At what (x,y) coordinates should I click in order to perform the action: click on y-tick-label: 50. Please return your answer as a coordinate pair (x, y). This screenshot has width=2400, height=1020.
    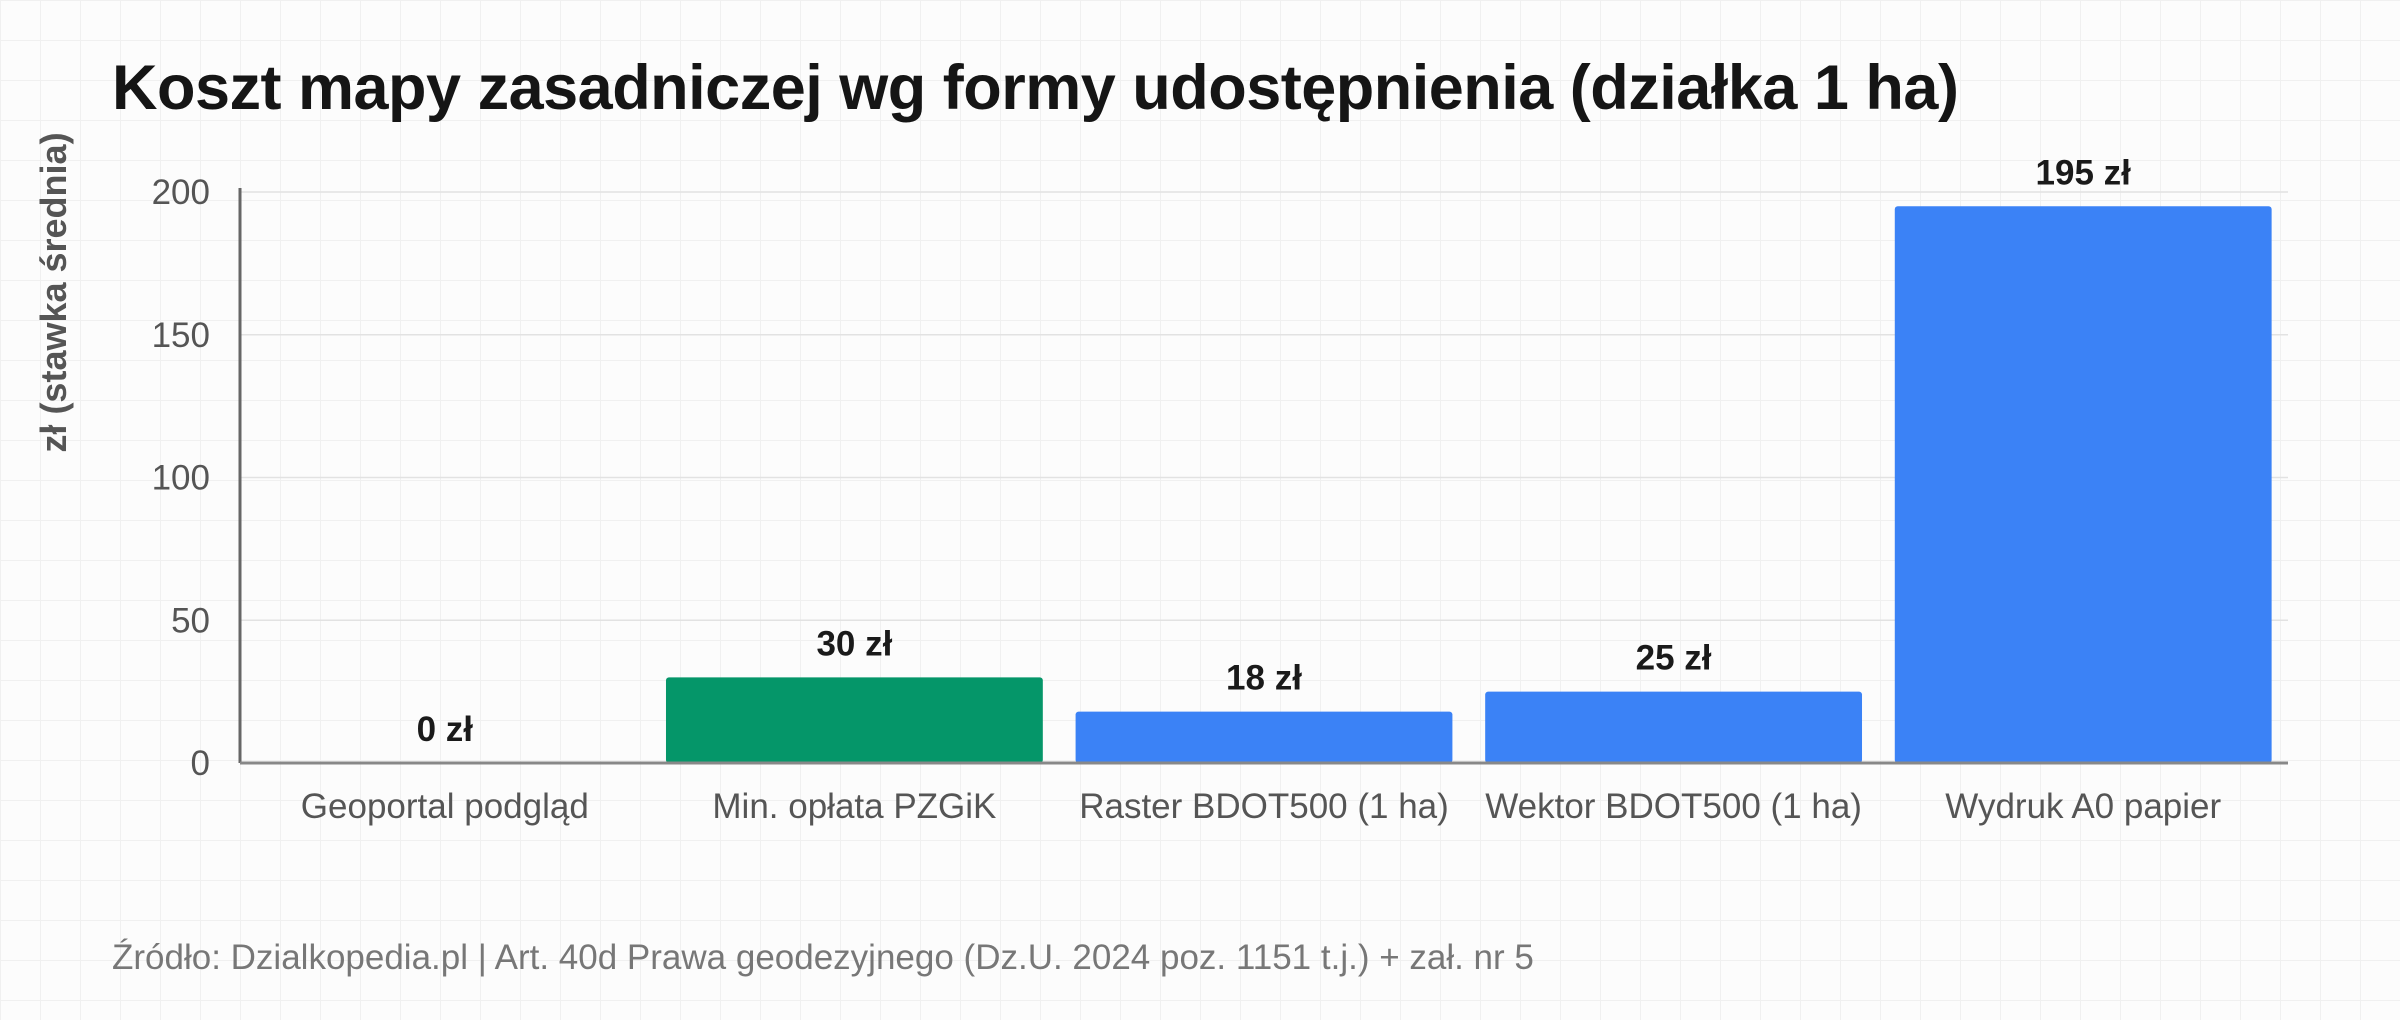
    Looking at the image, I should click on (190, 620).